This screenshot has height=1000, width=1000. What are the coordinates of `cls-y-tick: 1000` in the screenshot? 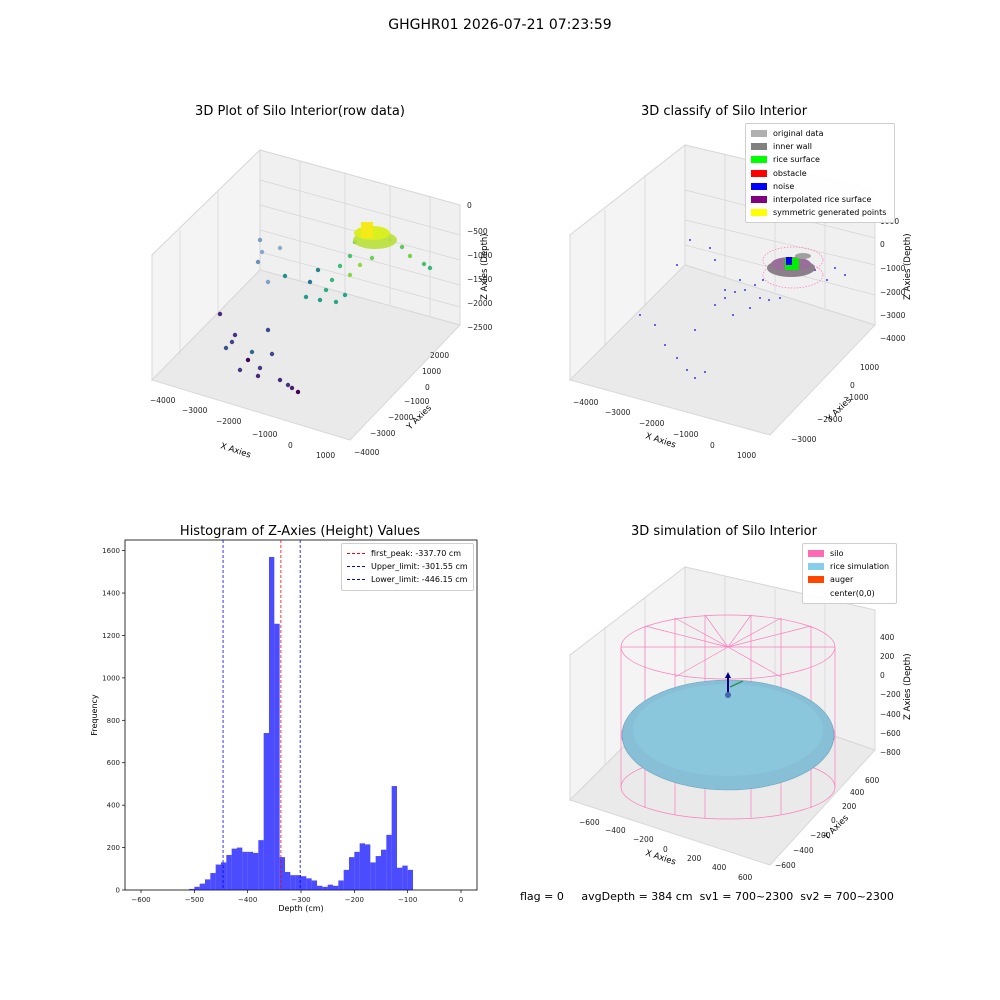 It's located at (869, 367).